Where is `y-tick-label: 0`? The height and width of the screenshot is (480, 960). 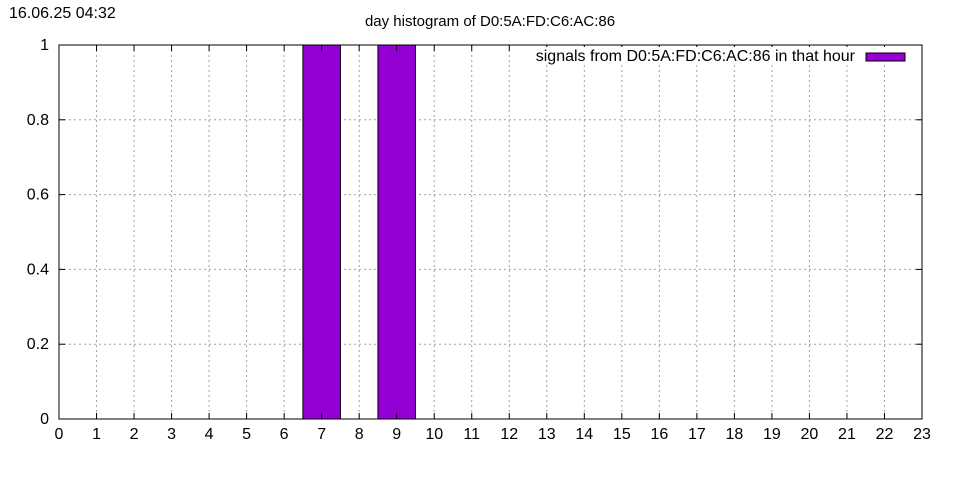
y-tick-label: 0 is located at coordinates (44, 419).